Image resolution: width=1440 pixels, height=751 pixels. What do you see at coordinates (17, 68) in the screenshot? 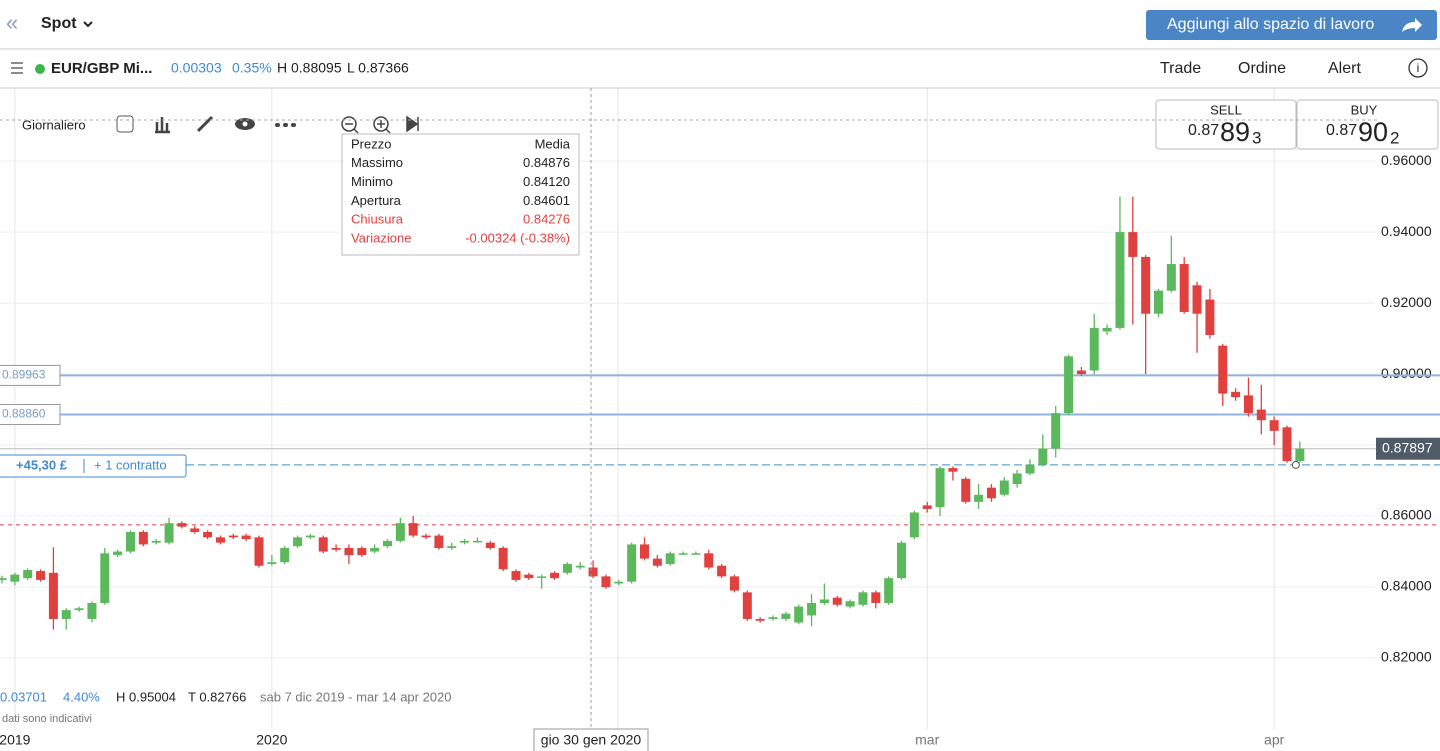
I see `menu-icon` at bounding box center [17, 68].